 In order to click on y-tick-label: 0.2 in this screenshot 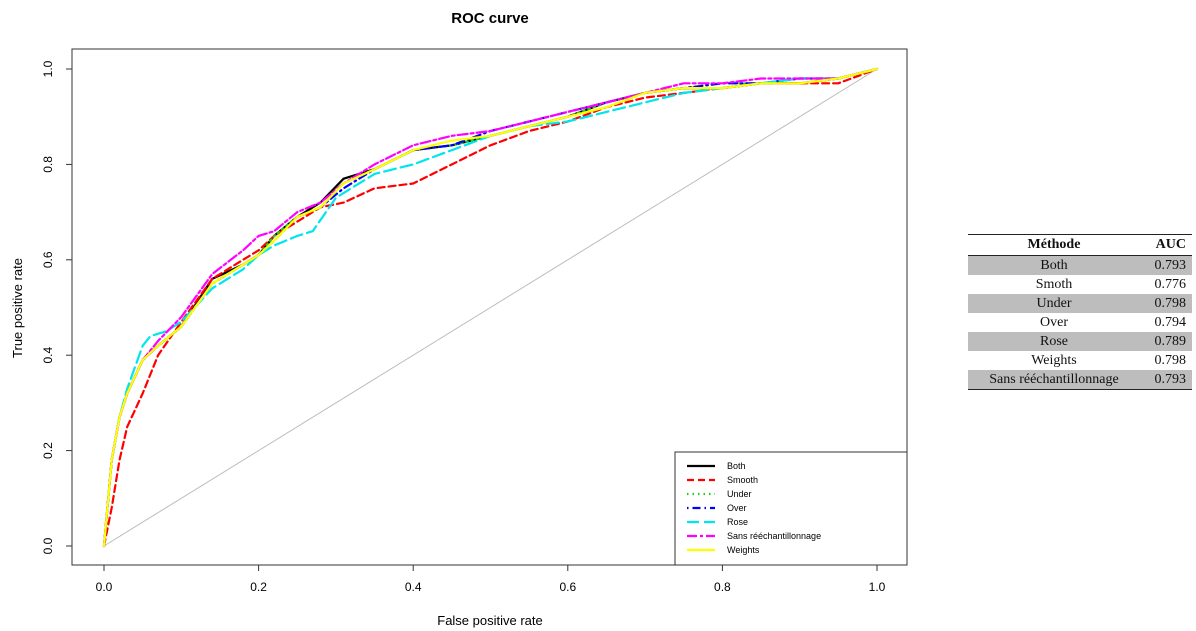, I will do `click(48, 450)`.